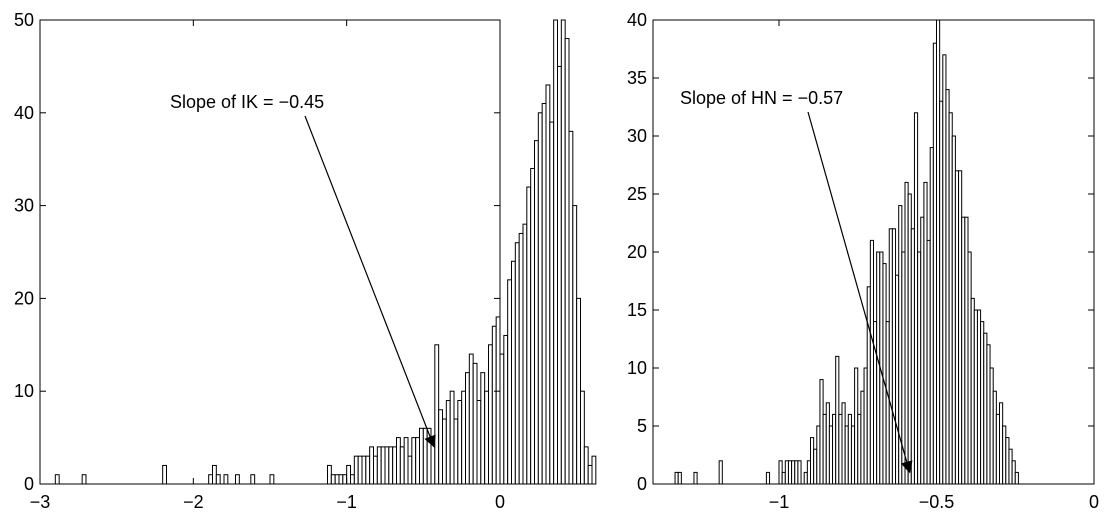  I want to click on y-tick-label: 5, so click(642, 426).